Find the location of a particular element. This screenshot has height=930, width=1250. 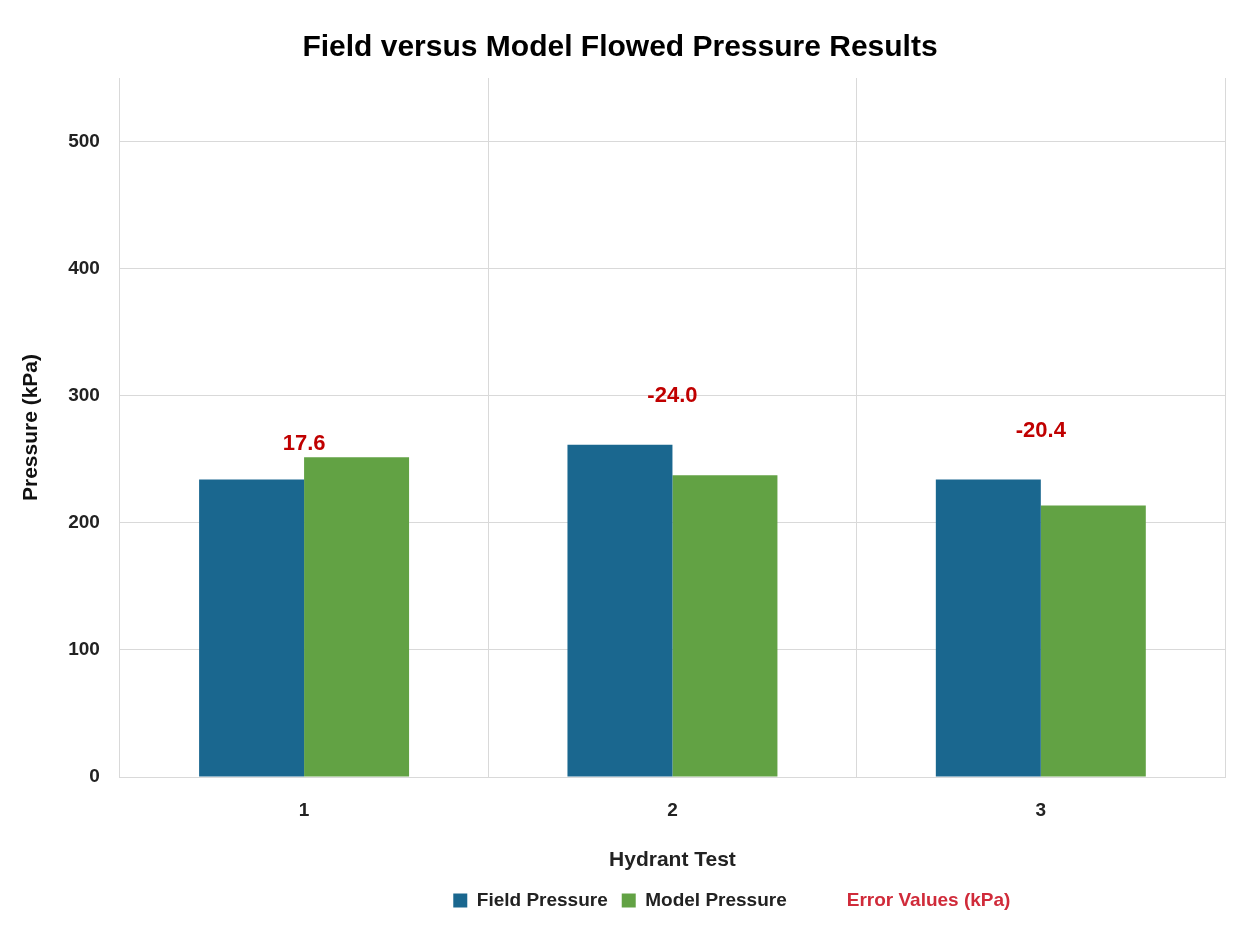

y-tick-label: 200 is located at coordinates (84, 522).